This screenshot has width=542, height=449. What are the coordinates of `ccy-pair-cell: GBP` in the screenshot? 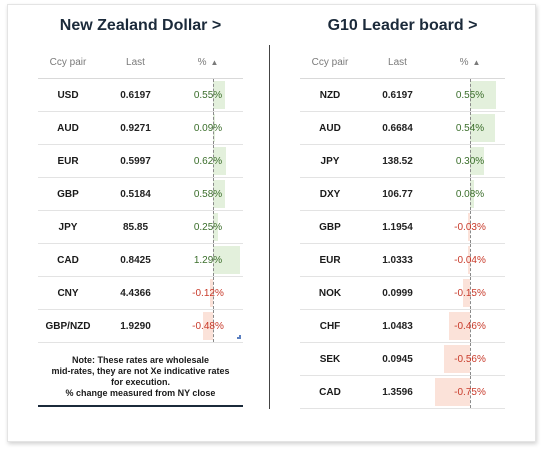 It's located at (330, 227).